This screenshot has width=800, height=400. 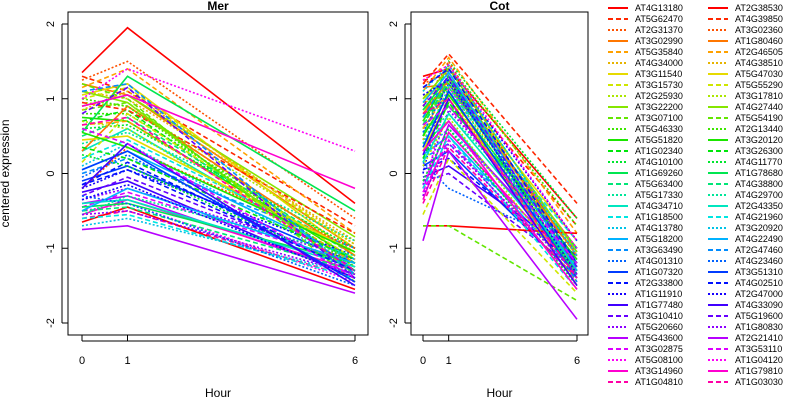 I want to click on legend-label: AT4G34000, so click(x=659, y=63).